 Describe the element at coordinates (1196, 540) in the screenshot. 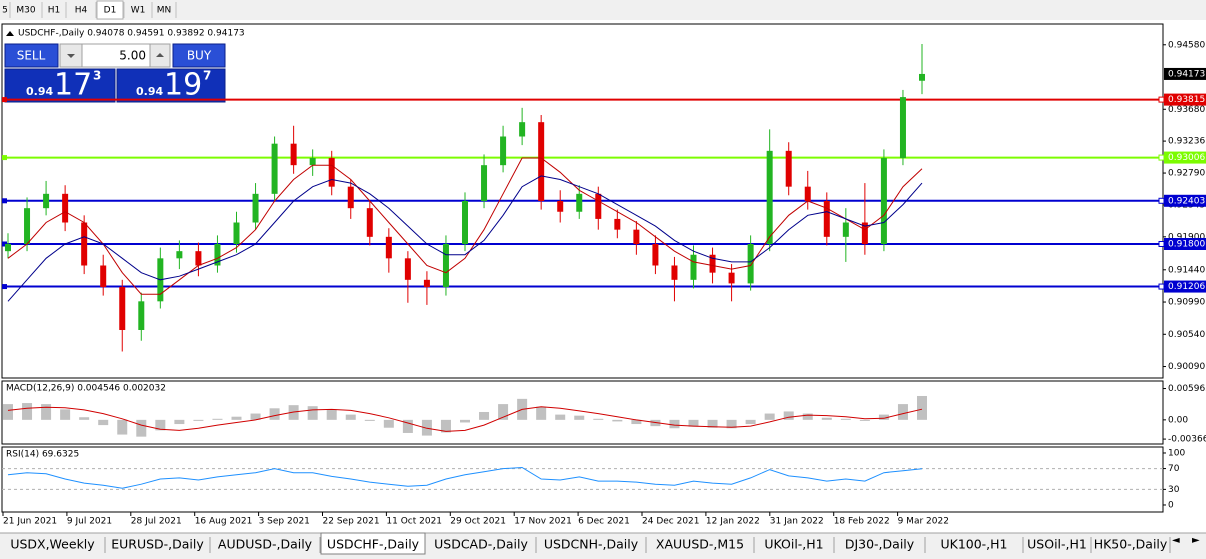

I see `tabs-right: ►` at that location.